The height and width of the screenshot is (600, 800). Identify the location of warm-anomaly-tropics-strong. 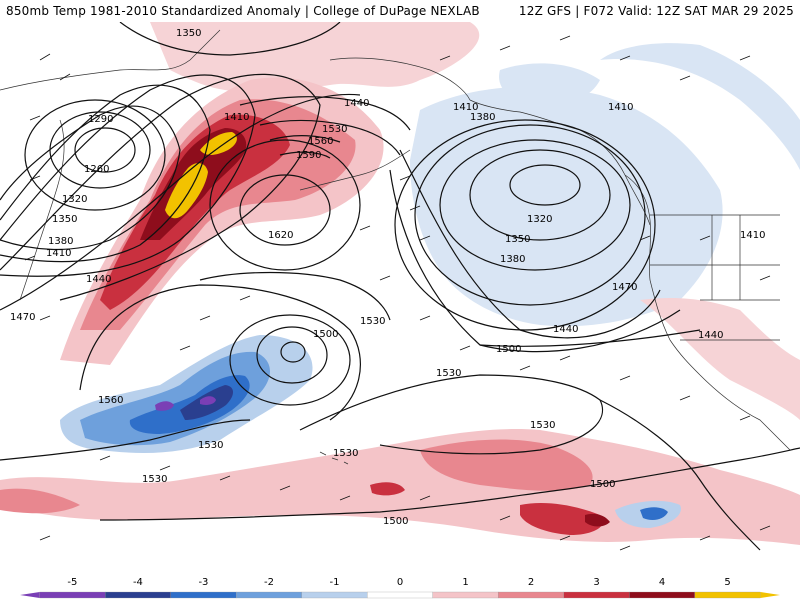
(562, 519).